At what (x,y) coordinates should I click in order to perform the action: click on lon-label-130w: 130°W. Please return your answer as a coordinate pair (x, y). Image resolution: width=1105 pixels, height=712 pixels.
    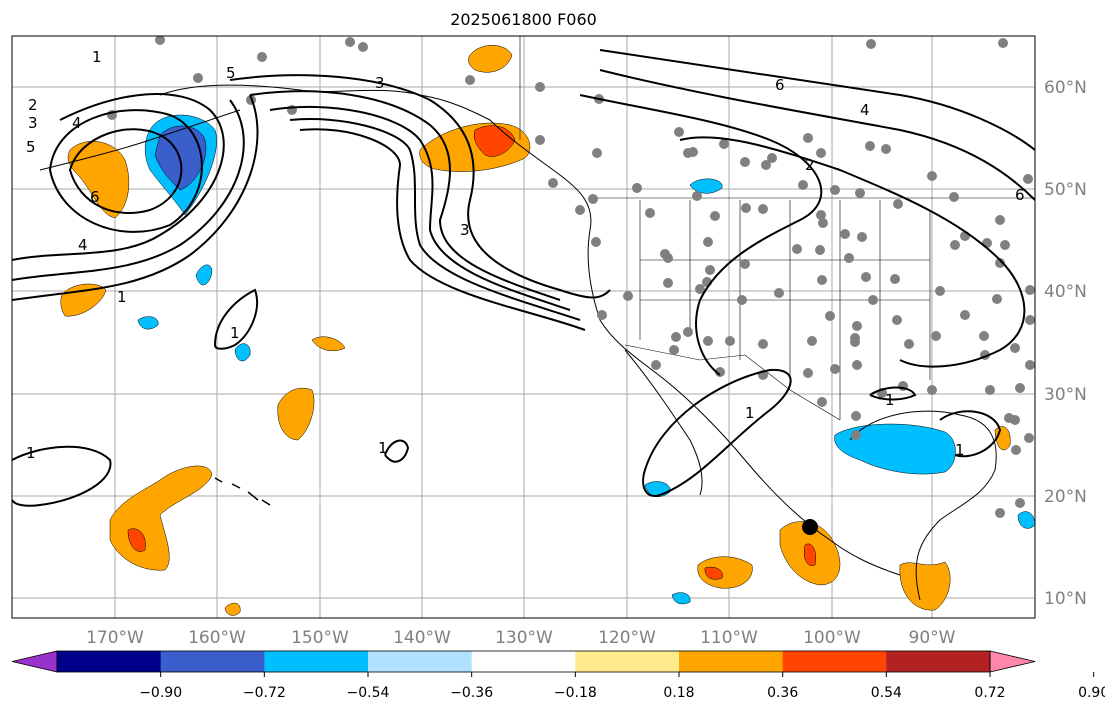
    Looking at the image, I should click on (524, 638).